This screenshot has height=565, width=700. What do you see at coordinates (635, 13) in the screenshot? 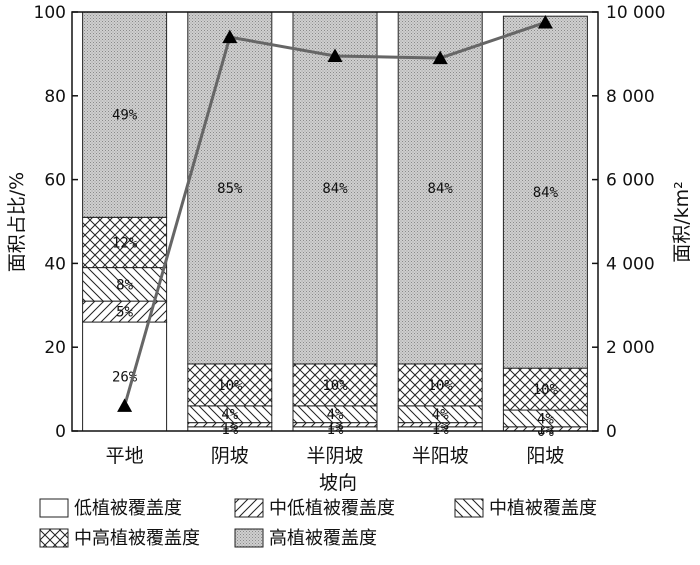
I see `right-tick-label-6: 10 000` at bounding box center [635, 13].